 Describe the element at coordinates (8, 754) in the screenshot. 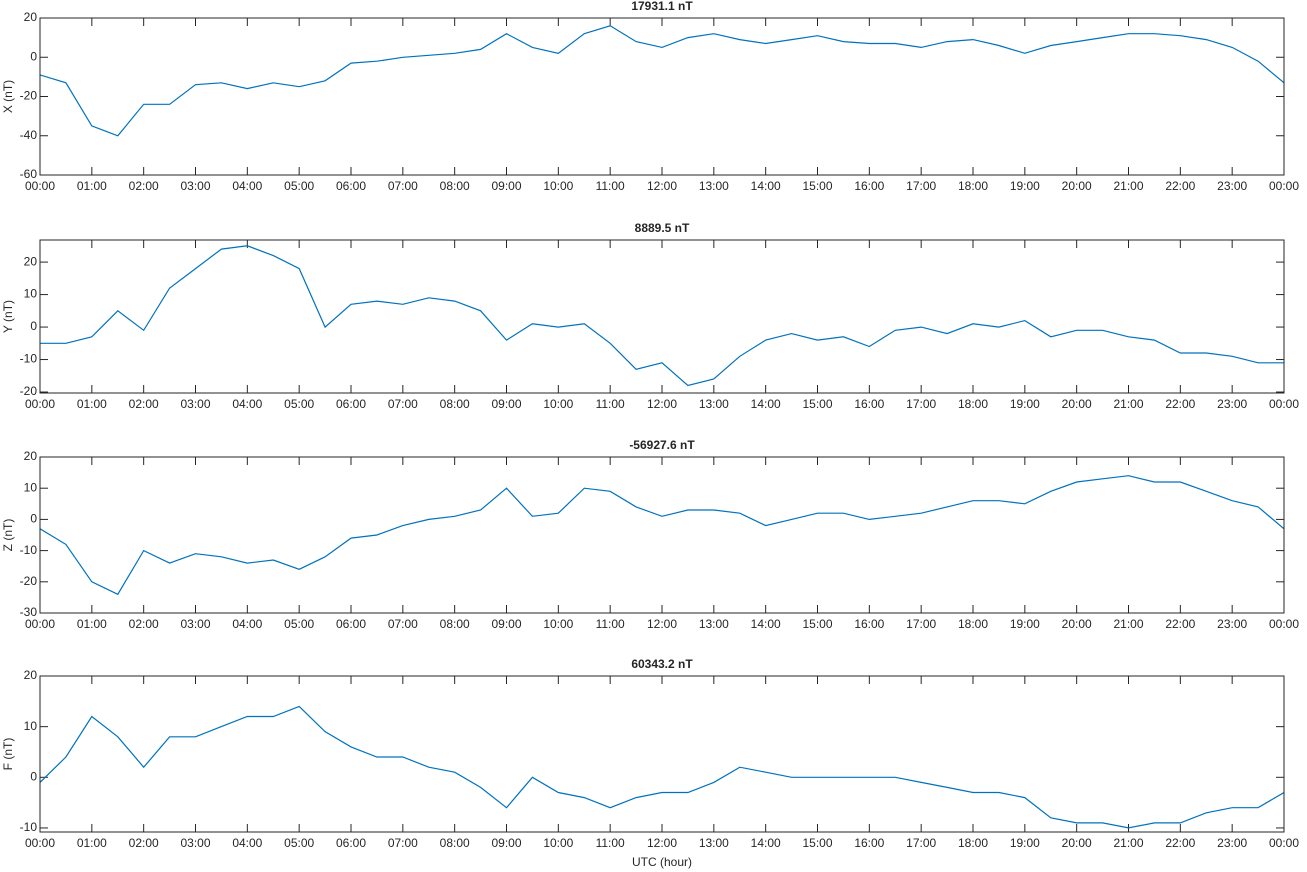

I see `y-axis-label: F (nT)` at that location.